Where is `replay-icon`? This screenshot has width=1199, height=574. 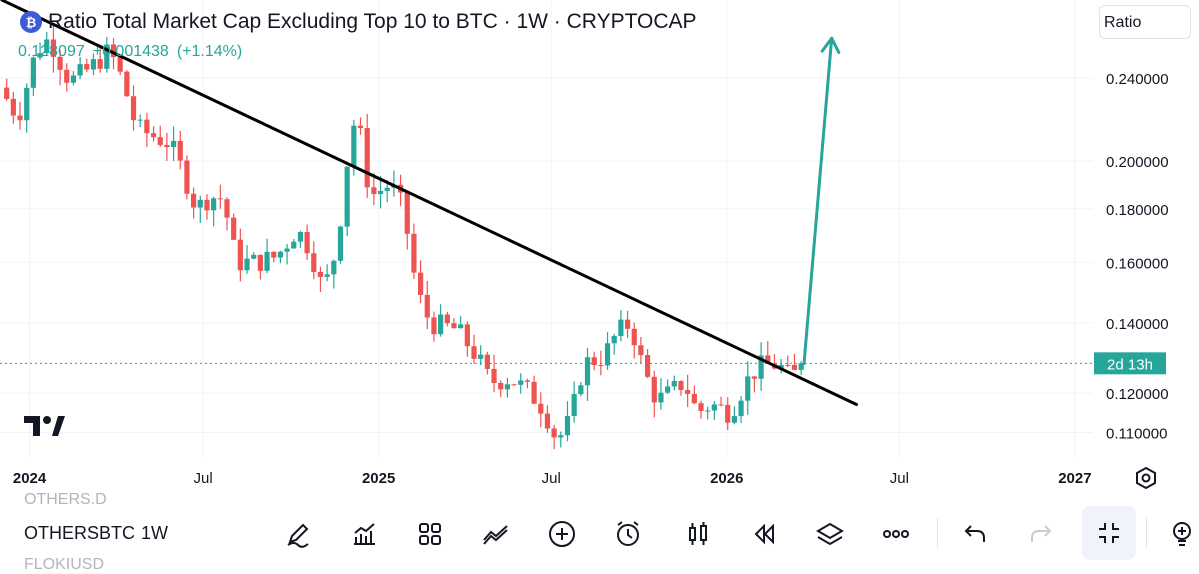
replay-icon is located at coordinates (764, 534).